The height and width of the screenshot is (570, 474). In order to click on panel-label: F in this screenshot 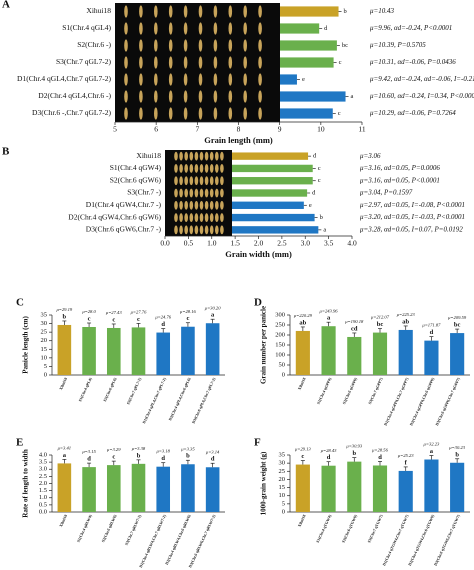, I will do `click(257, 443)`.